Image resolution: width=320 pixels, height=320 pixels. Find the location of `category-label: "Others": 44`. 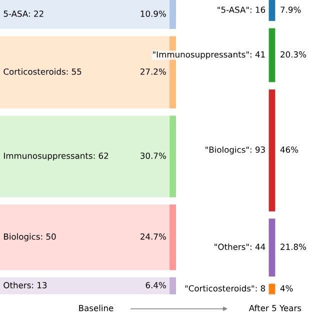

category-label: "Others": 44 is located at coordinates (240, 247).